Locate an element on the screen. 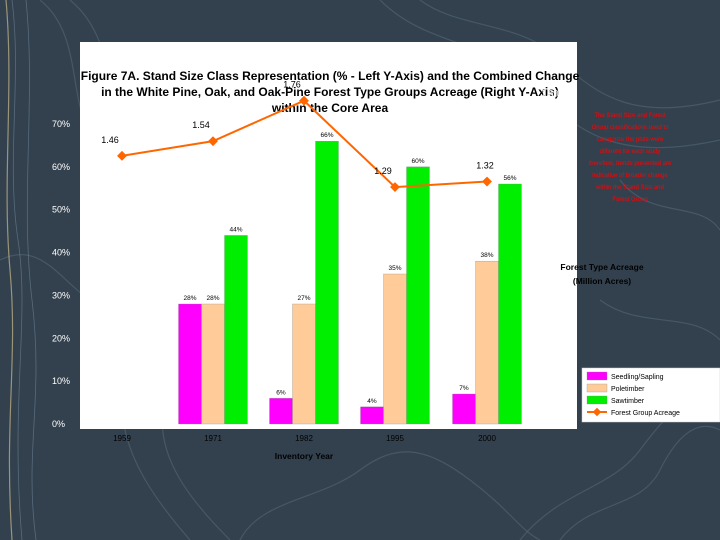  right-tick-label: - is located at coordinates (542, 424).